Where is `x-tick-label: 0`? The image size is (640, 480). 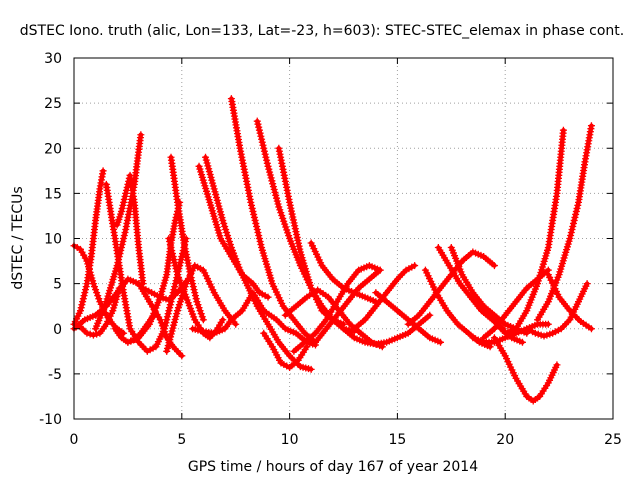 x-tick-label: 0 is located at coordinates (74, 440).